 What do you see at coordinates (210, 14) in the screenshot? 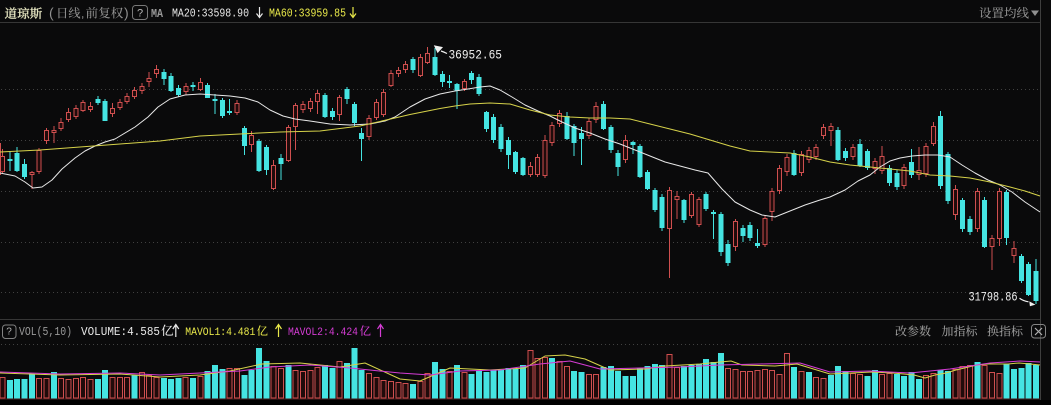
I see `svg-text: MA20:33598.90` at bounding box center [210, 14].